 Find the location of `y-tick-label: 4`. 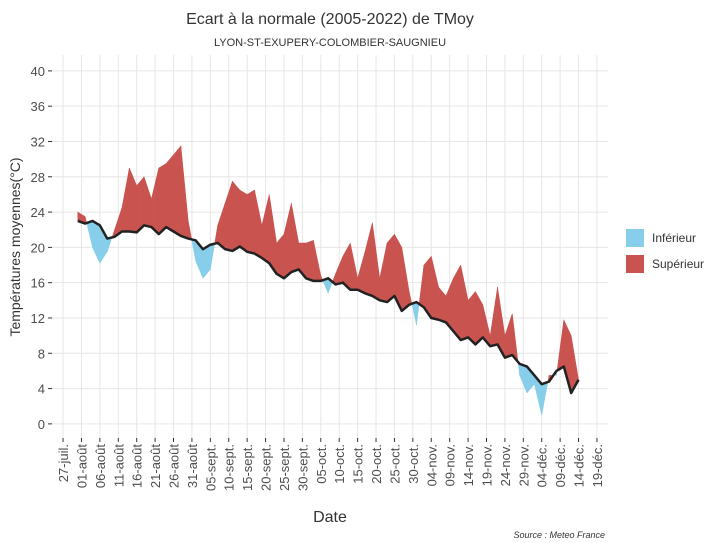

y-tick-label: 4 is located at coordinates (41, 389).